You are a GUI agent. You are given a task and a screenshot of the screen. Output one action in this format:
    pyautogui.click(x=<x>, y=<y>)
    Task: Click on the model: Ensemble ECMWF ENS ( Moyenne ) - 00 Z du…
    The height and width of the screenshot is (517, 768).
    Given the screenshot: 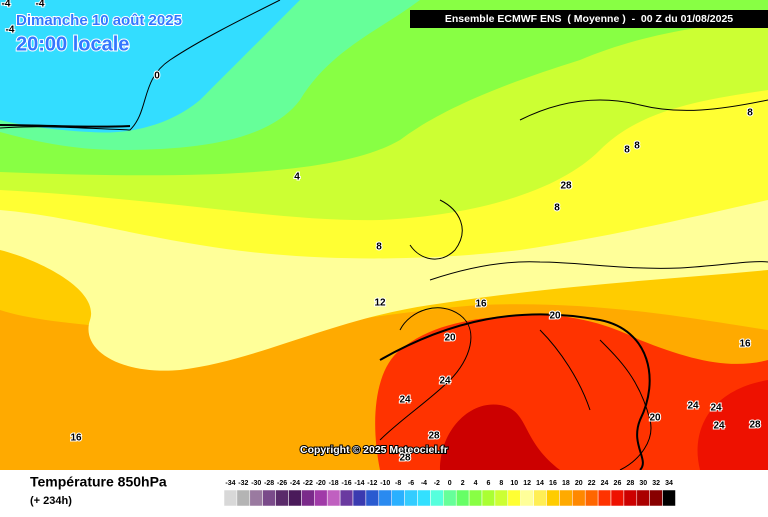 What is the action you would take?
    pyautogui.click(x=589, y=19)
    